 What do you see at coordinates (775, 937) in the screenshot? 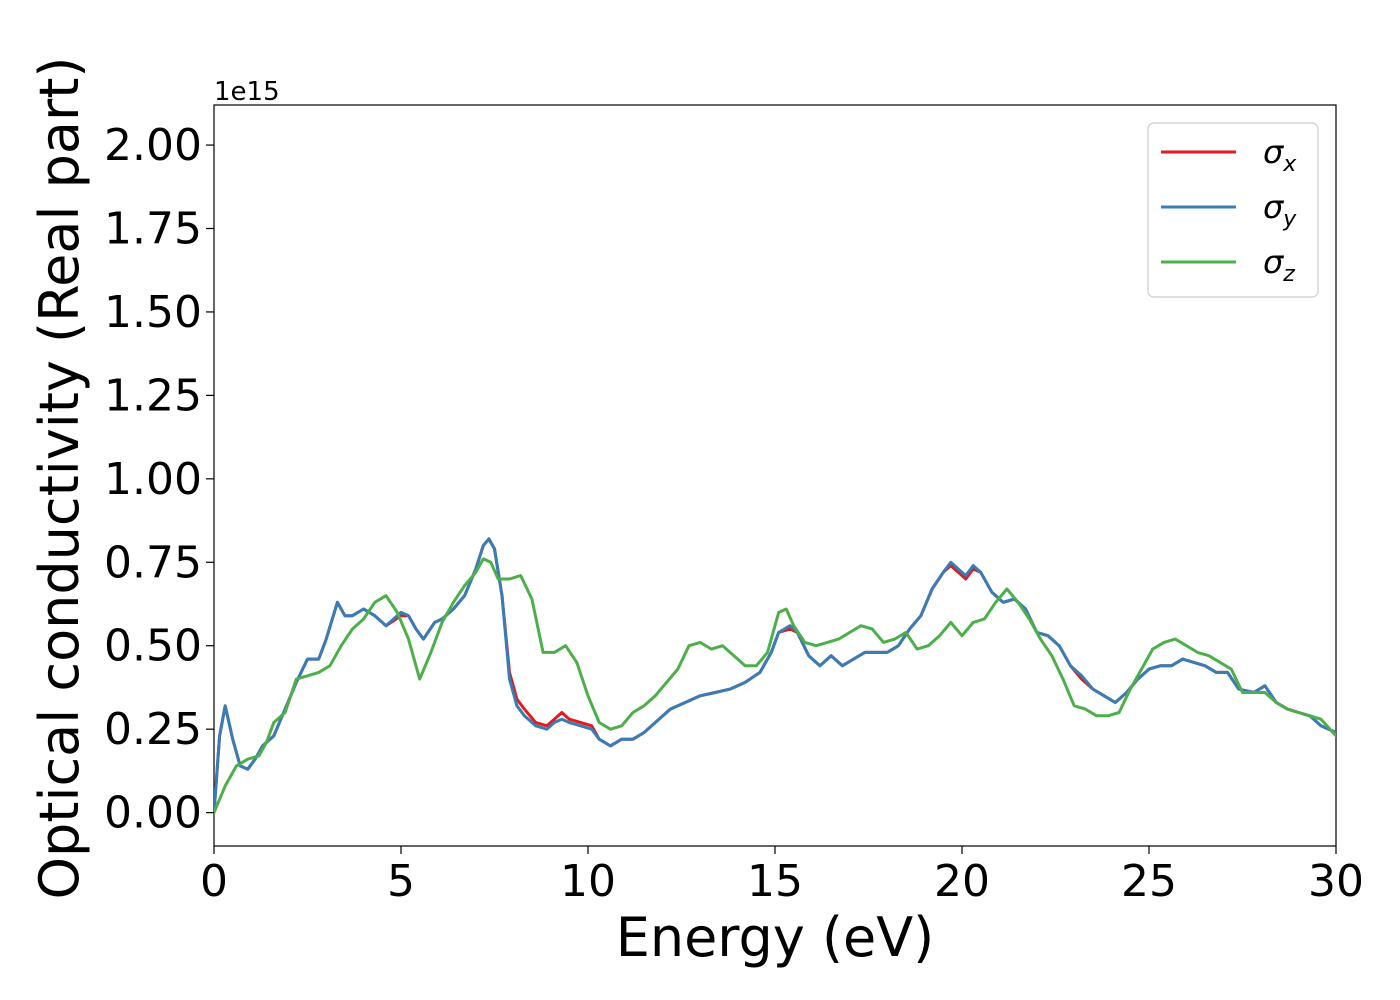
I see `x-axis-title: Energy (eV)` at bounding box center [775, 937].